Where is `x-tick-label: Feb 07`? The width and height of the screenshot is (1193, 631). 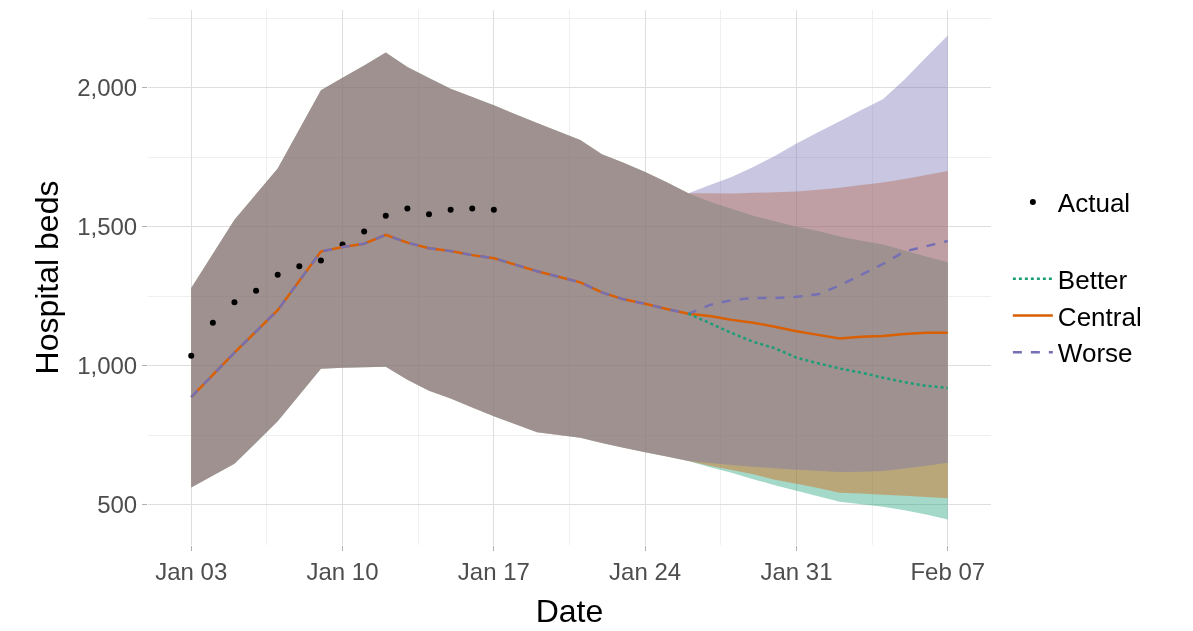
x-tick-label: Feb 07 is located at coordinates (948, 571).